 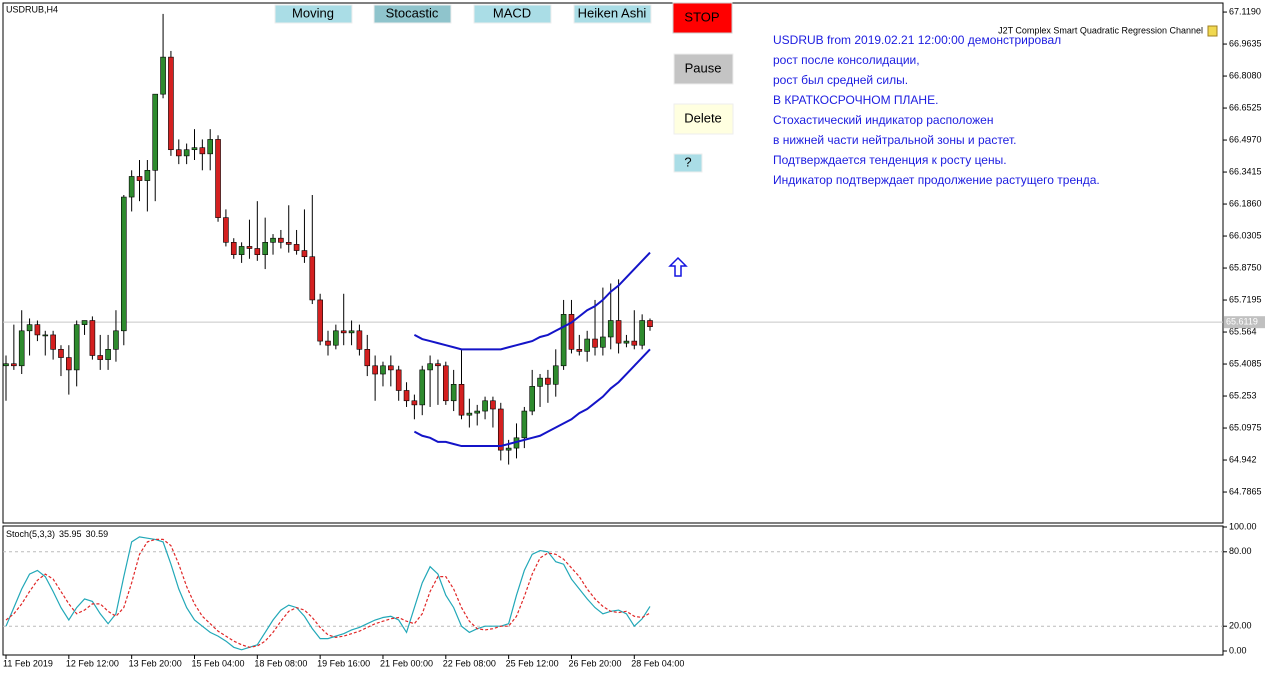 What do you see at coordinates (1245, 267) in the screenshot?
I see `y-tick-label: 65.8750` at bounding box center [1245, 267].